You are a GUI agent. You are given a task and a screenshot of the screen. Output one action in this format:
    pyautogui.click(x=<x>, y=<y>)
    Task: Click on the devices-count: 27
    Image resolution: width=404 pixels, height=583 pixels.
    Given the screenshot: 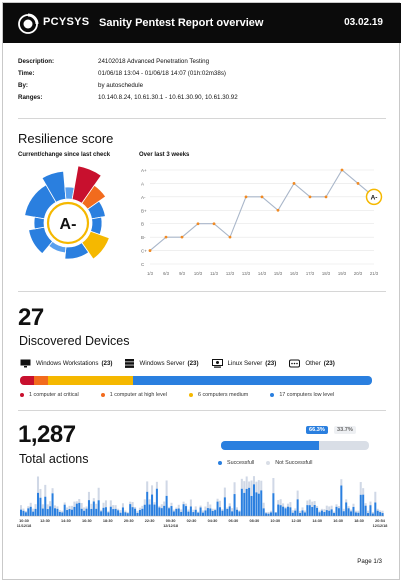 What is the action you would take?
    pyautogui.click(x=31, y=317)
    